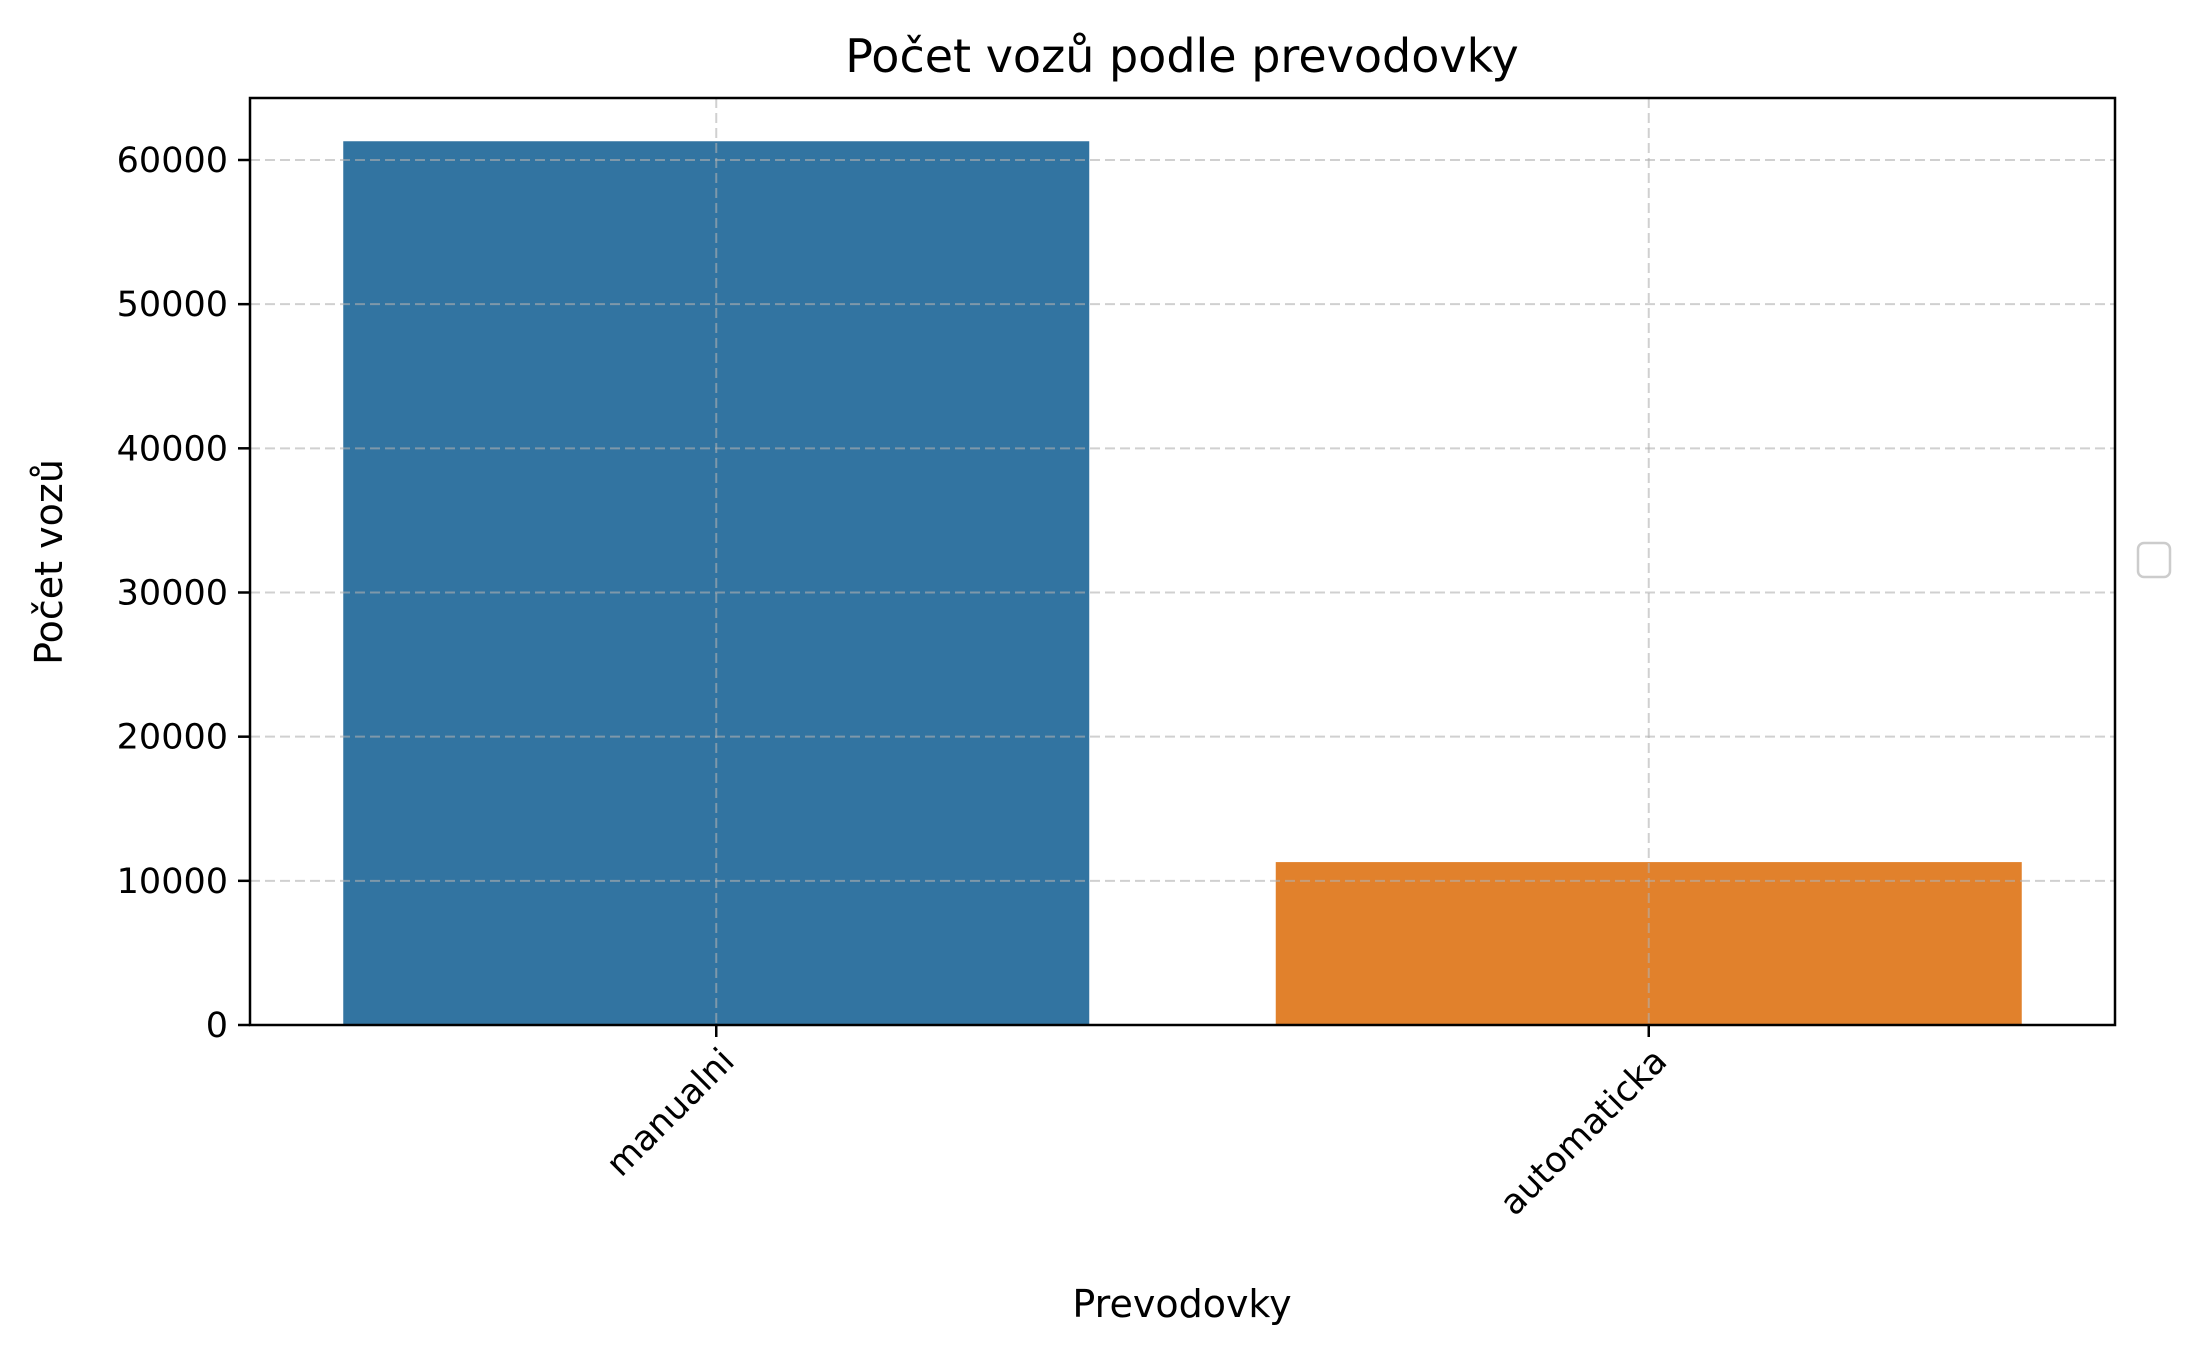  What do you see at coordinates (172, 161) in the screenshot?
I see `y-tick-label: 60000` at bounding box center [172, 161].